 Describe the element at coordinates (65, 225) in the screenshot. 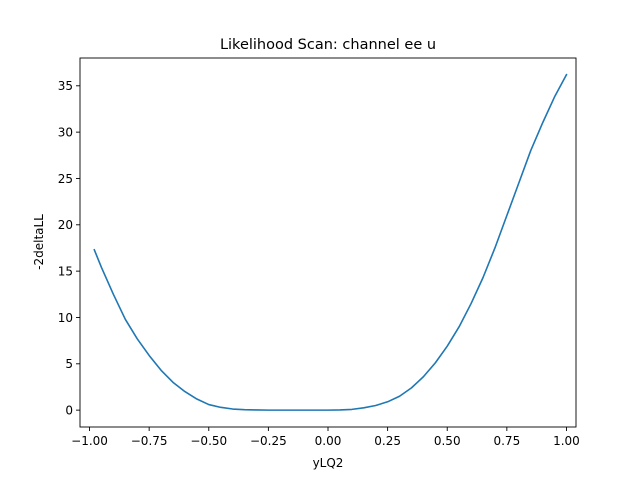

I see `y-tick-label: 20` at that location.